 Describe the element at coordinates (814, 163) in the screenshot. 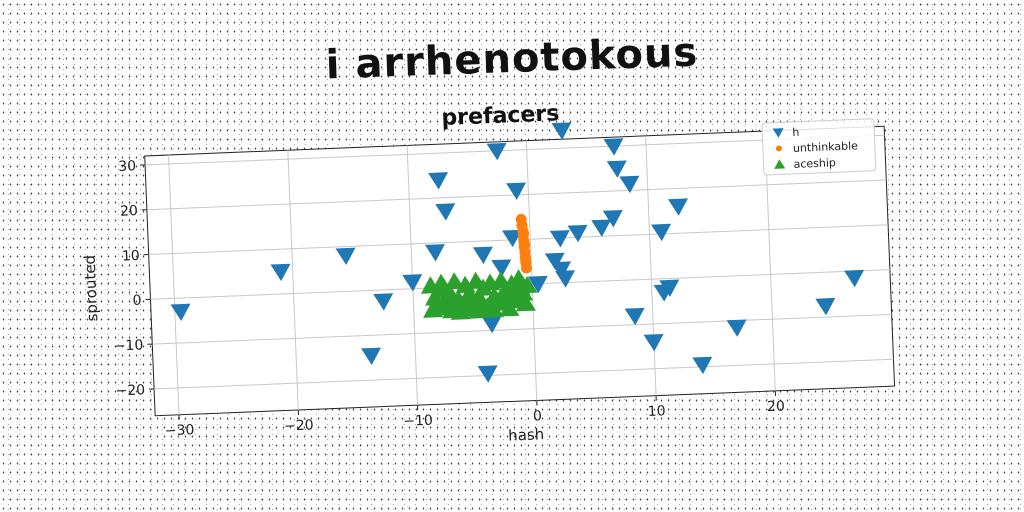

I see `legend-label: aceship` at that location.